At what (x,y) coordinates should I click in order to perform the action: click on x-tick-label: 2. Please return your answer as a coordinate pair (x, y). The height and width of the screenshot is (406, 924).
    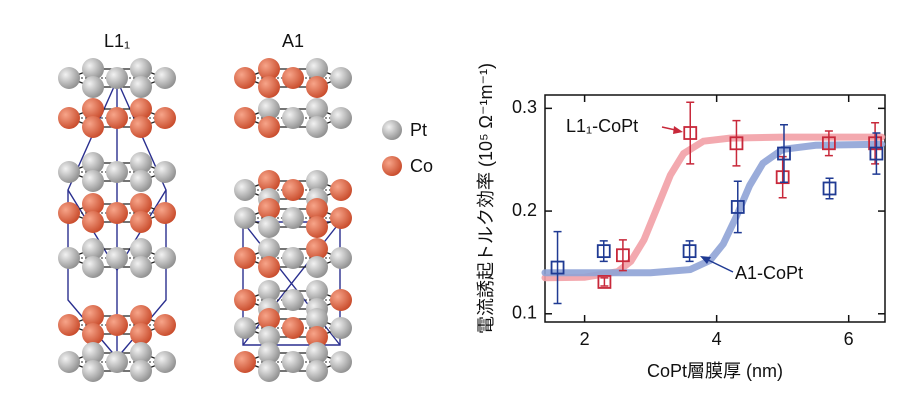
    Looking at the image, I should click on (585, 339).